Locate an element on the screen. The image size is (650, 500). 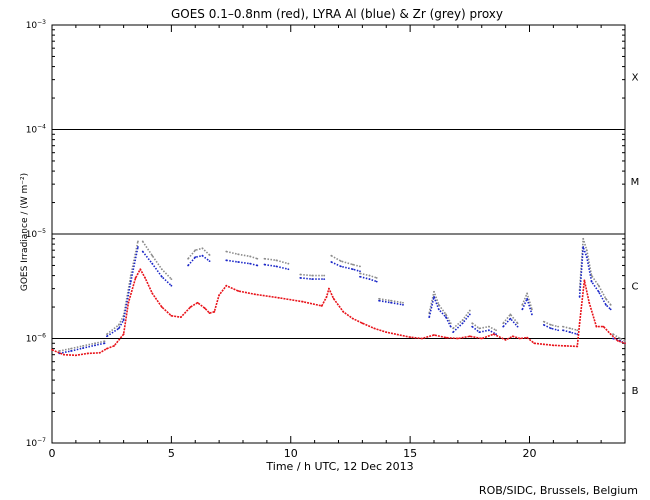
y-tick-label: 10⁻³ is located at coordinates (36, 25).